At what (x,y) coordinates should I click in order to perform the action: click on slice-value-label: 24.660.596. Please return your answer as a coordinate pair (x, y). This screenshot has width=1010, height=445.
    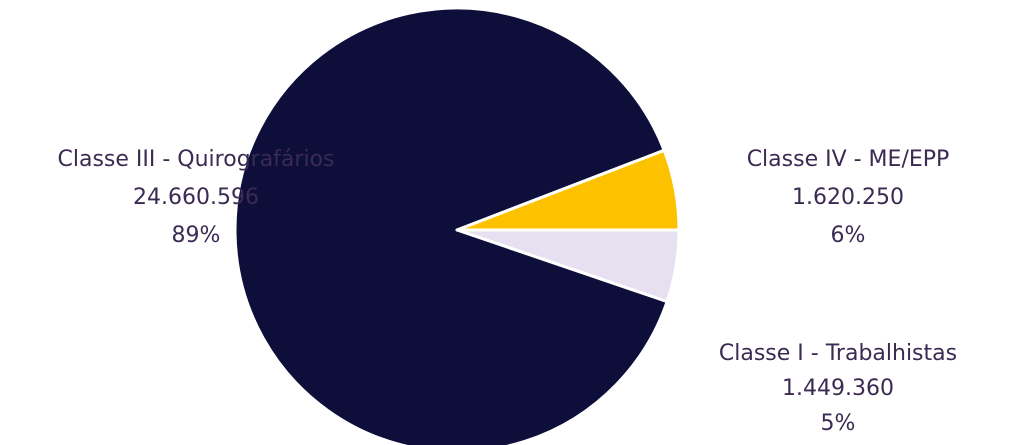
    Looking at the image, I should click on (196, 197).